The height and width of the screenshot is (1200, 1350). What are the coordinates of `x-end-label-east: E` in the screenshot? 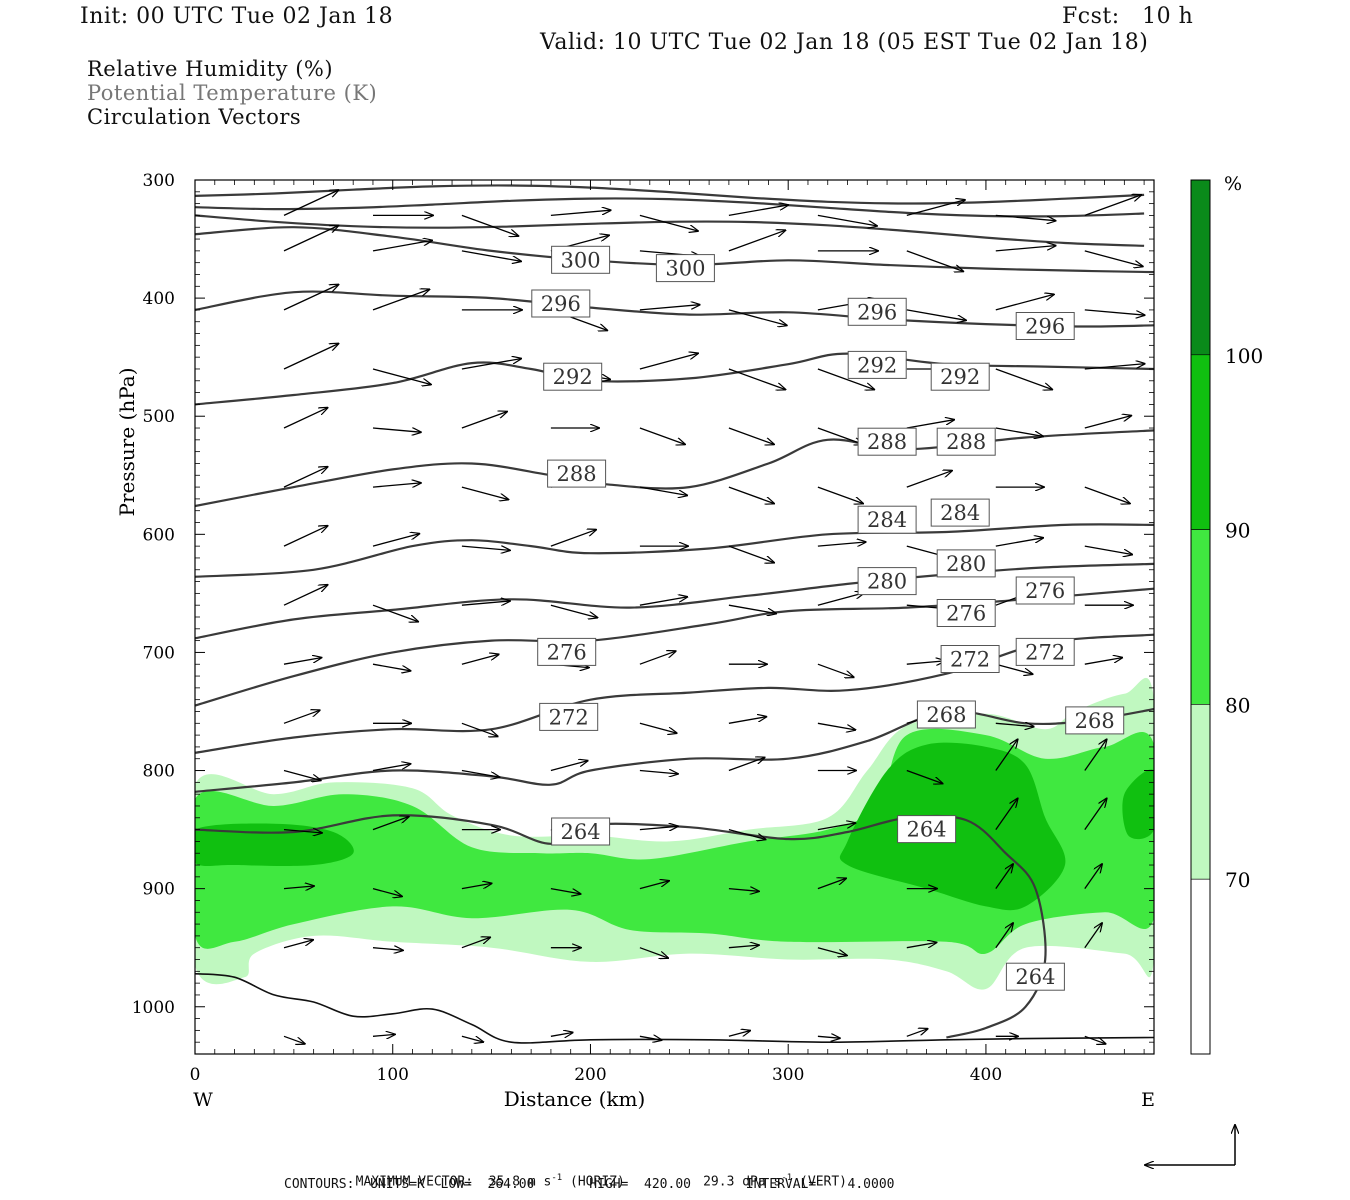 It's located at (1148, 1100).